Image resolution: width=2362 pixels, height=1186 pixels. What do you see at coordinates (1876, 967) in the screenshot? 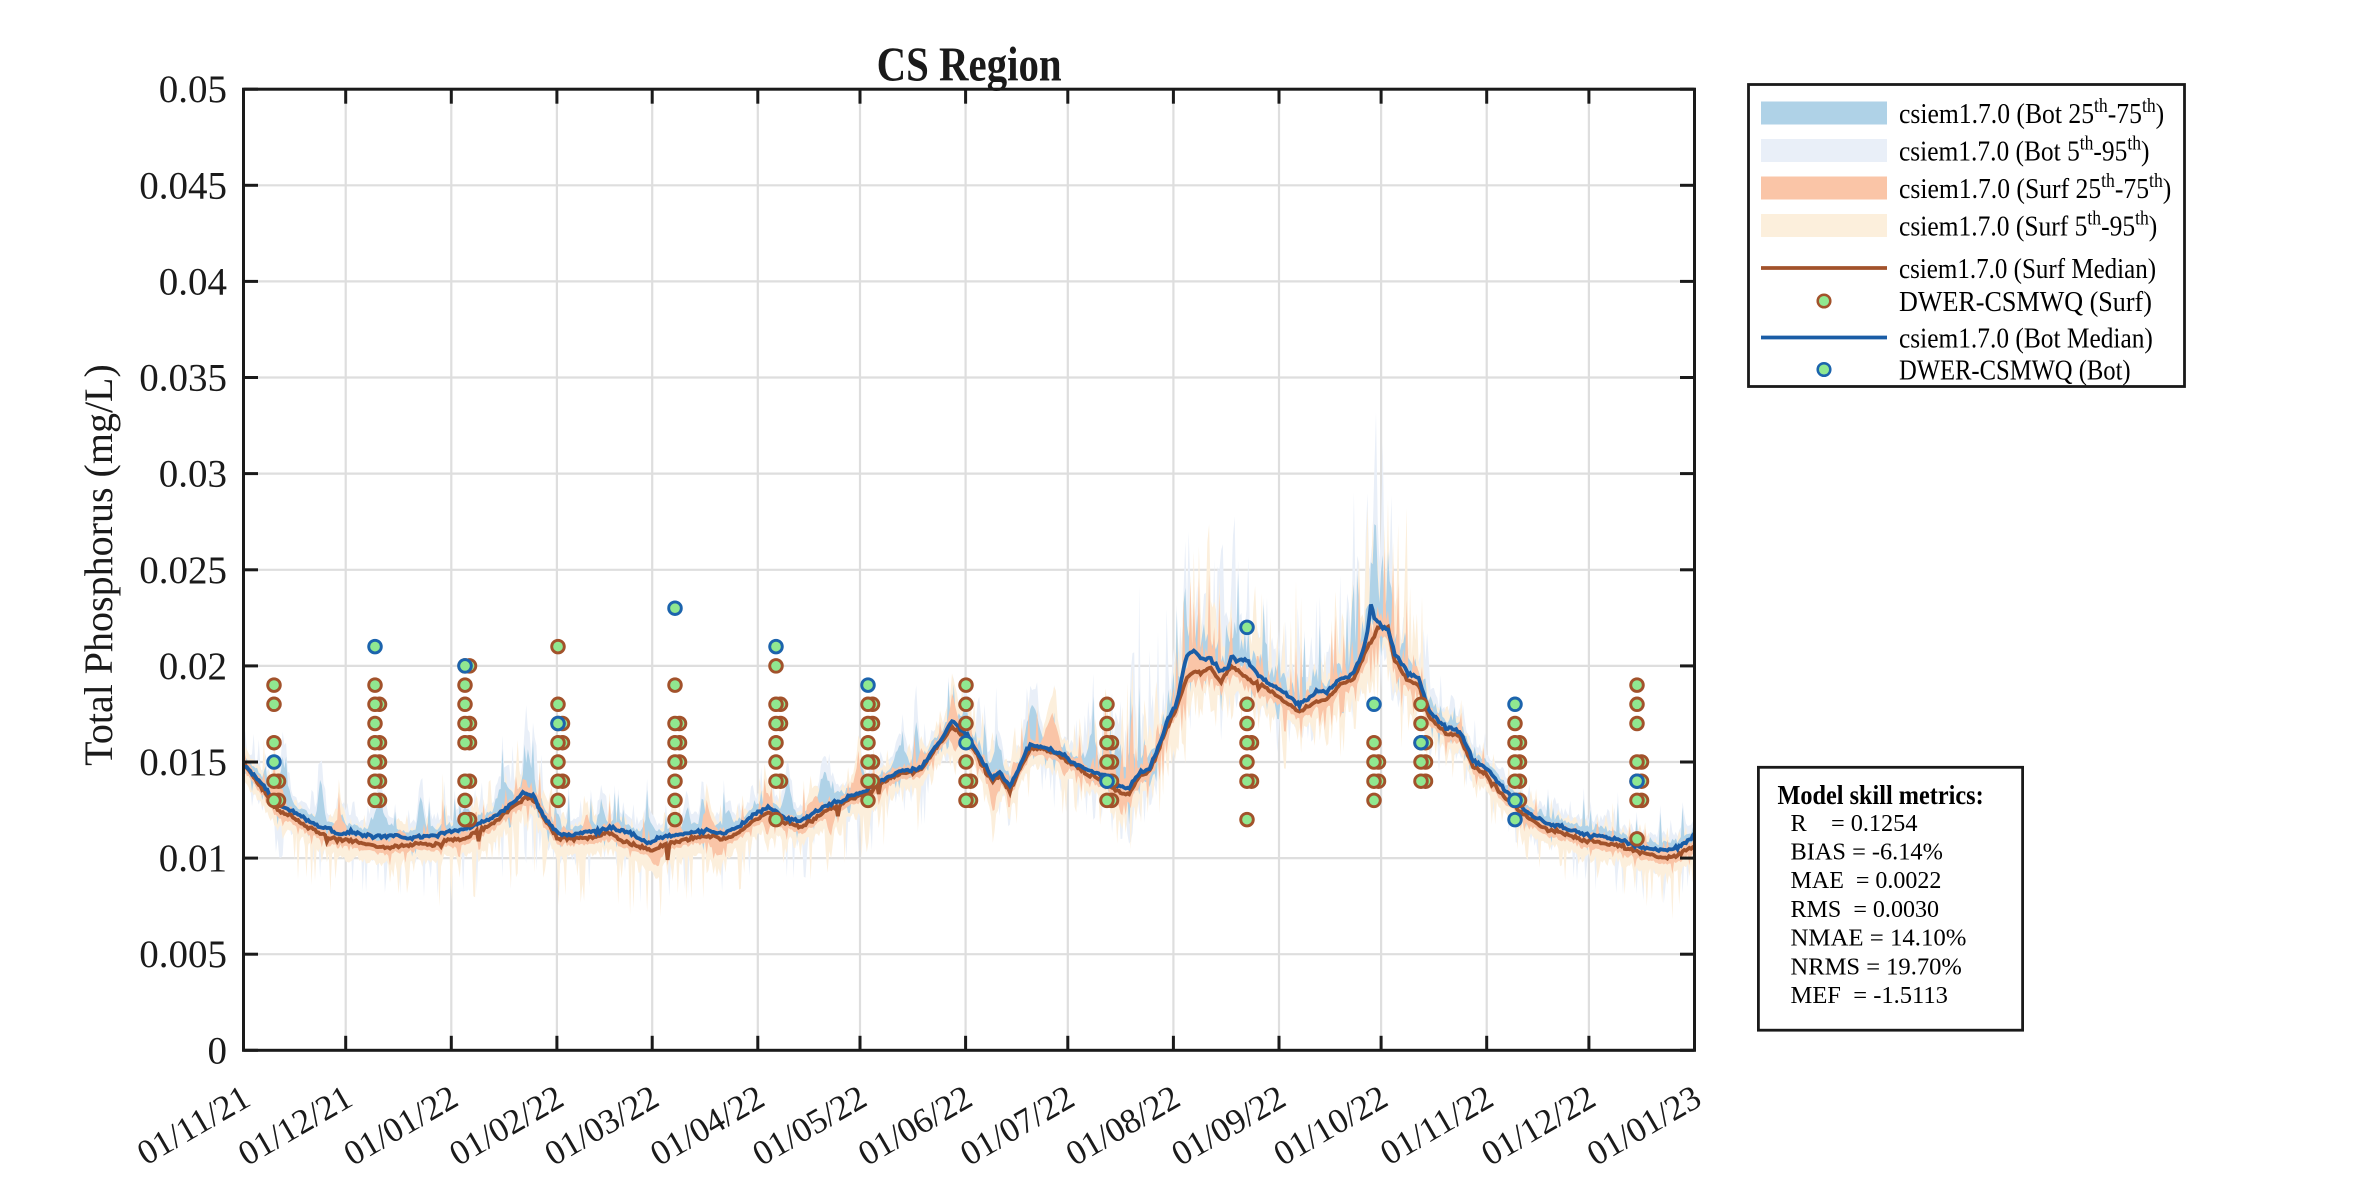
I see `svg-text: NRMS = 19.70%` at bounding box center [1876, 967].